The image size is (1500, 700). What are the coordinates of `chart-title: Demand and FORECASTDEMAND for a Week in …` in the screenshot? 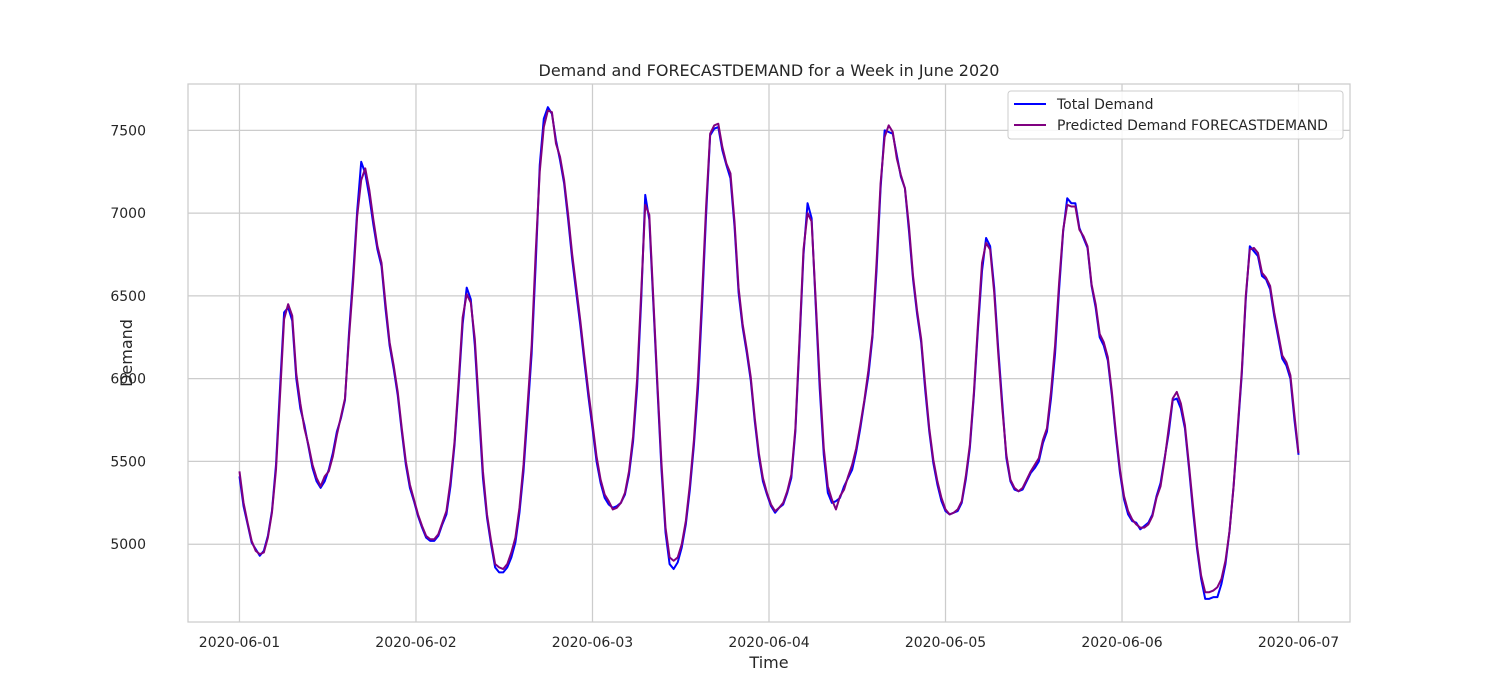 It's located at (769, 70).